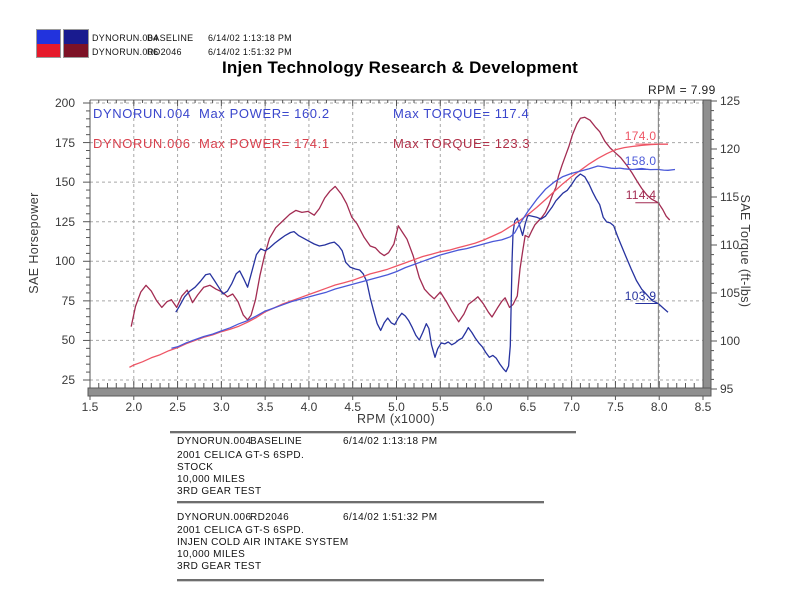 The width and height of the screenshot is (800, 610). What do you see at coordinates (615, 407) in the screenshot?
I see `x-tick-label: 7.5` at bounding box center [615, 407].